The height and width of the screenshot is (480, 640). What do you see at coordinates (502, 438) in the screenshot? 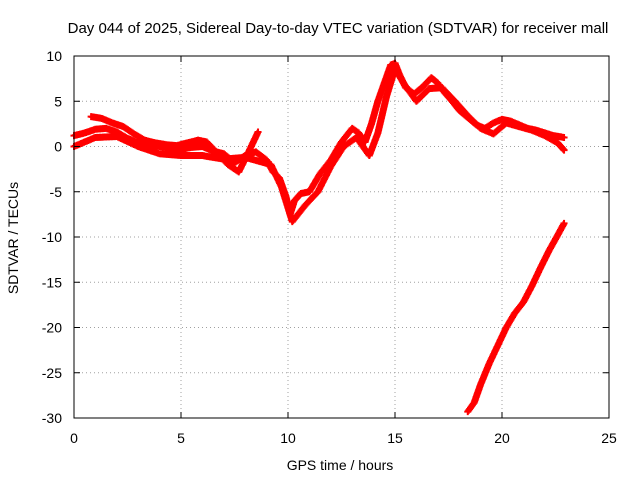
I see `x-tick-label: 20` at bounding box center [502, 438].